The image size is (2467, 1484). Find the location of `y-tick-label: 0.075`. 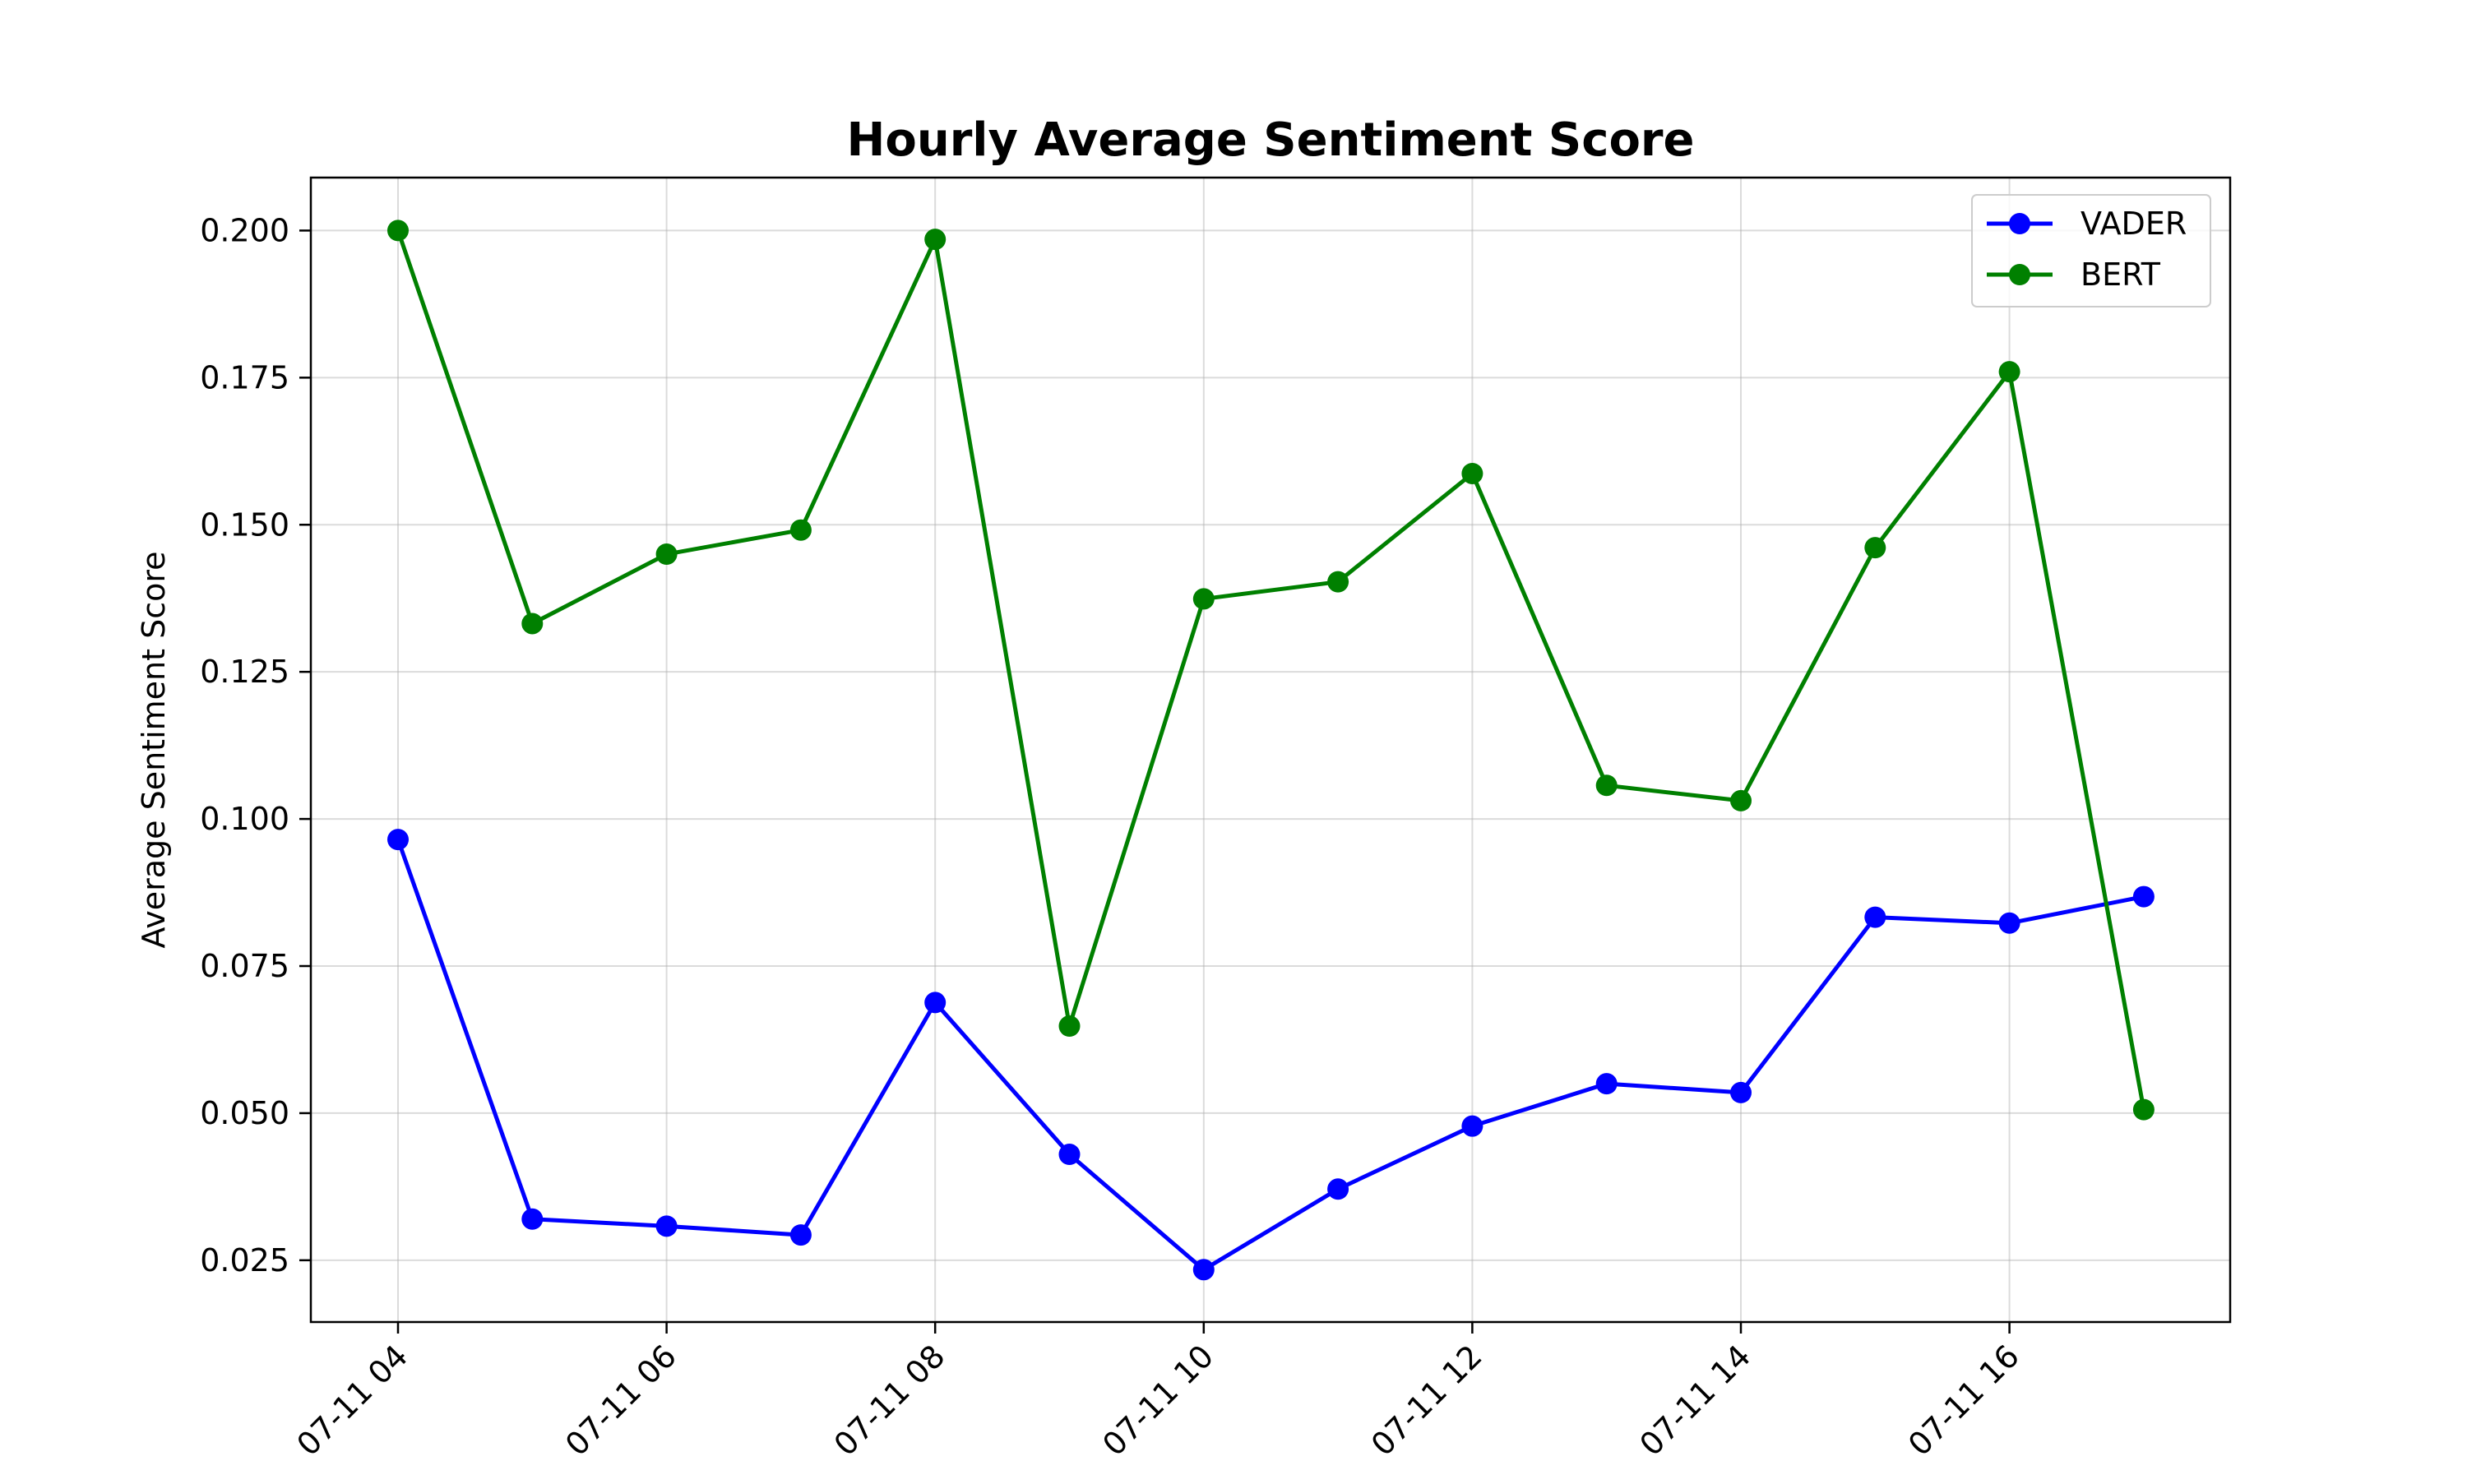

y-tick-label: 0.075 is located at coordinates (244, 966).